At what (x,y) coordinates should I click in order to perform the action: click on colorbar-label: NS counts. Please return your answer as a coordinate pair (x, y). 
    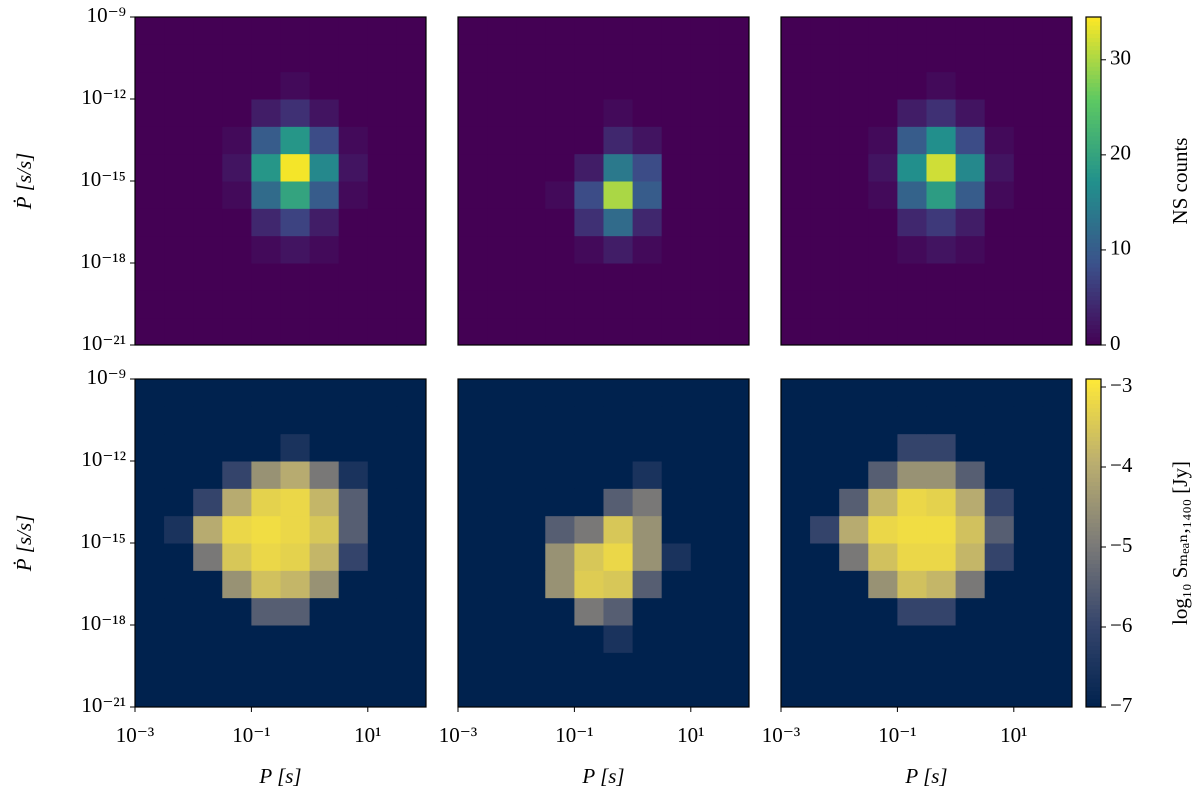
    Looking at the image, I should click on (1180, 181).